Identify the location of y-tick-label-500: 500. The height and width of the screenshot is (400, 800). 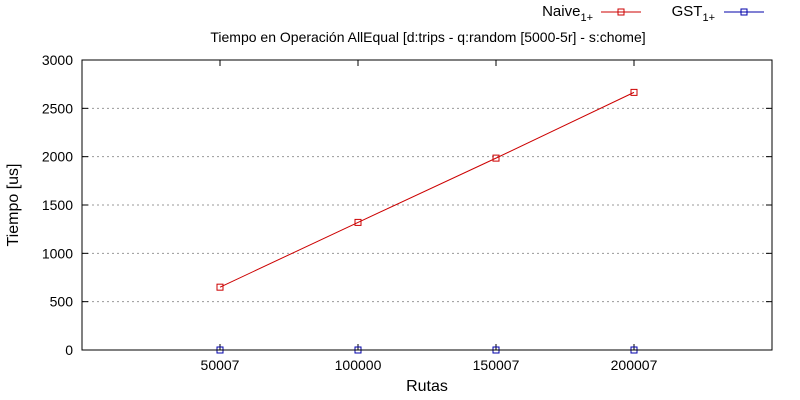
(62, 302).